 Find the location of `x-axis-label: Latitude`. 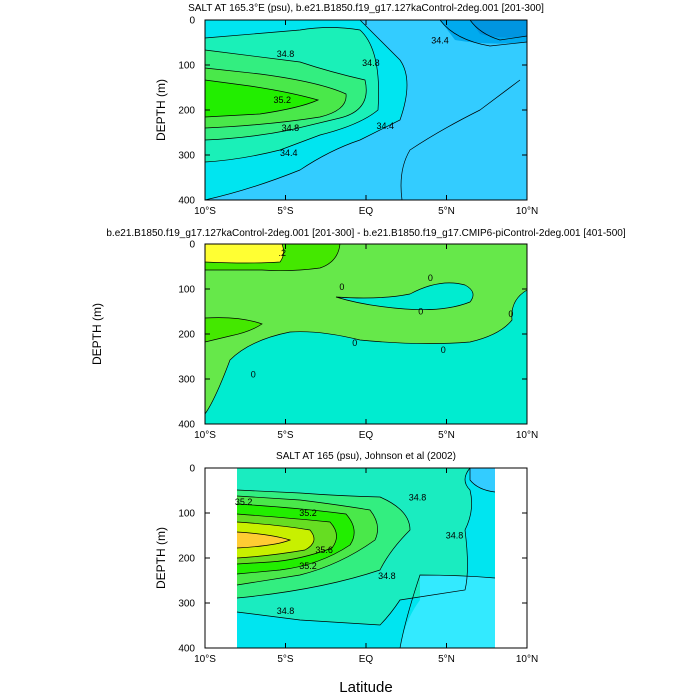

x-axis-label: Latitude is located at coordinates (365, 687).